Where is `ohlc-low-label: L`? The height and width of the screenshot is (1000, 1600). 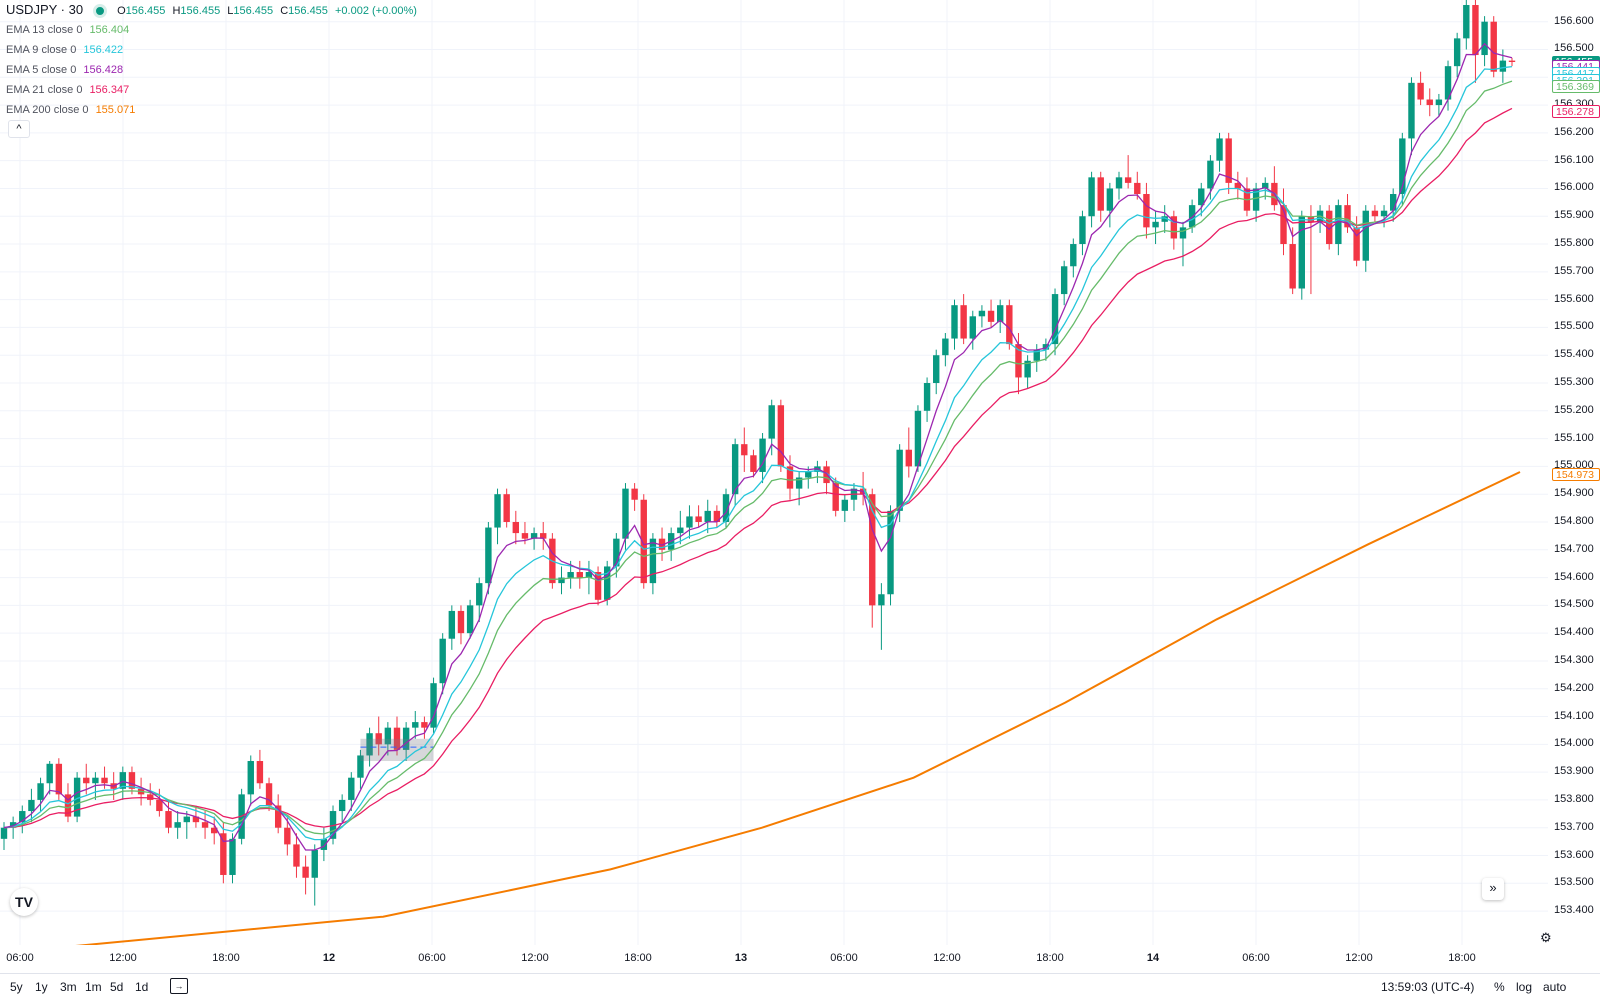
ohlc-low-label: L is located at coordinates (230, 11).